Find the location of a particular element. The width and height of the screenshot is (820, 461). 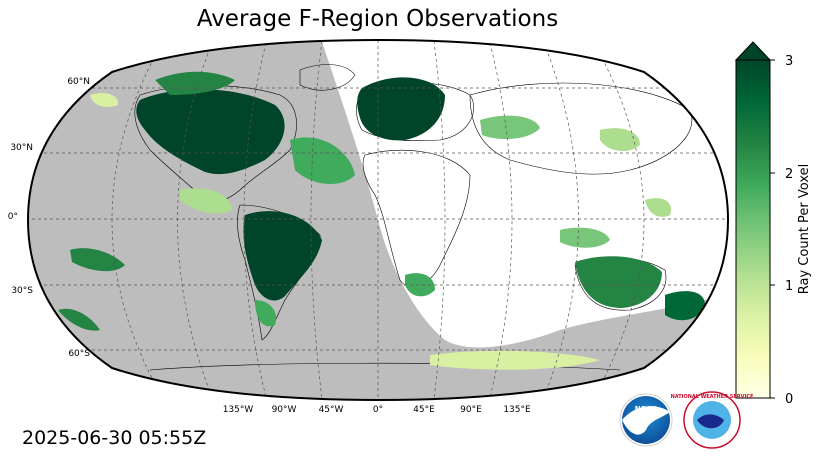

lat-label-0: 0° is located at coordinates (13, 217).